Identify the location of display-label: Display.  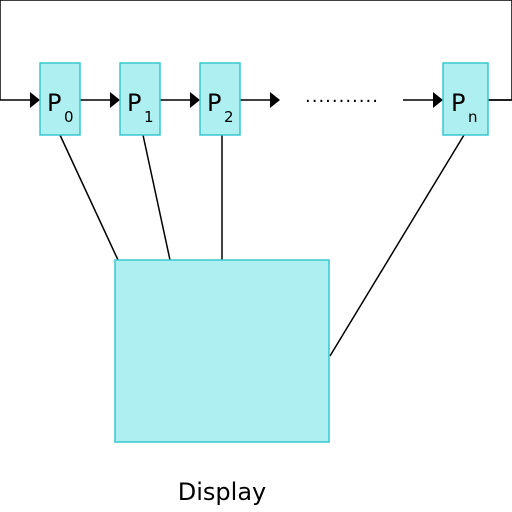
(222, 492).